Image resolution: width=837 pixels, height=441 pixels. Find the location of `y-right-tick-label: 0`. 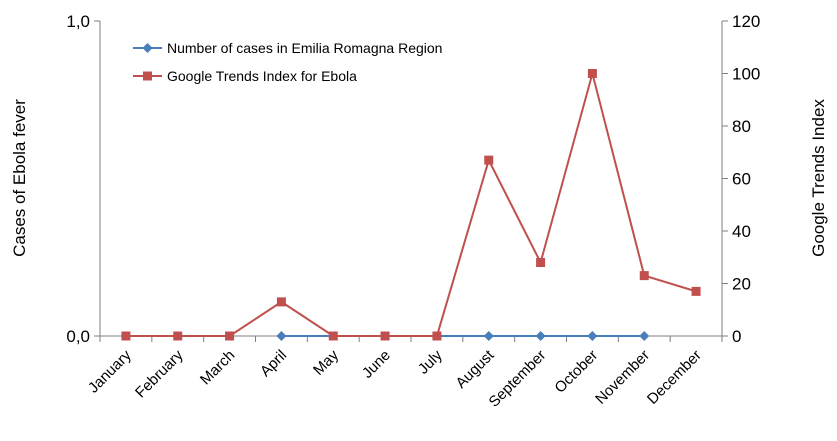

y-right-tick-label: 0 is located at coordinates (736, 336).